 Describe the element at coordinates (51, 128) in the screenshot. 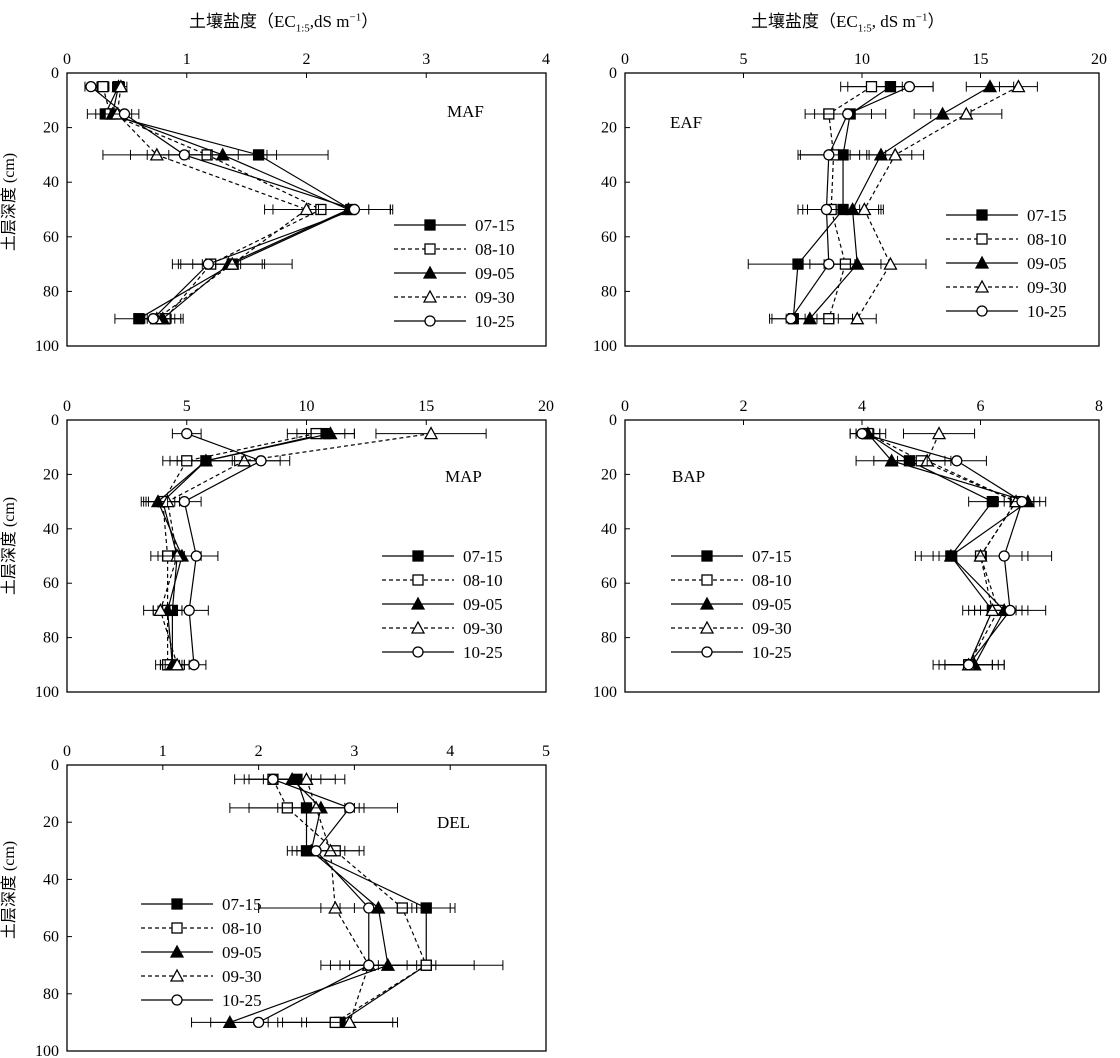

I see `y-tick-label-maf-1: 20` at that location.